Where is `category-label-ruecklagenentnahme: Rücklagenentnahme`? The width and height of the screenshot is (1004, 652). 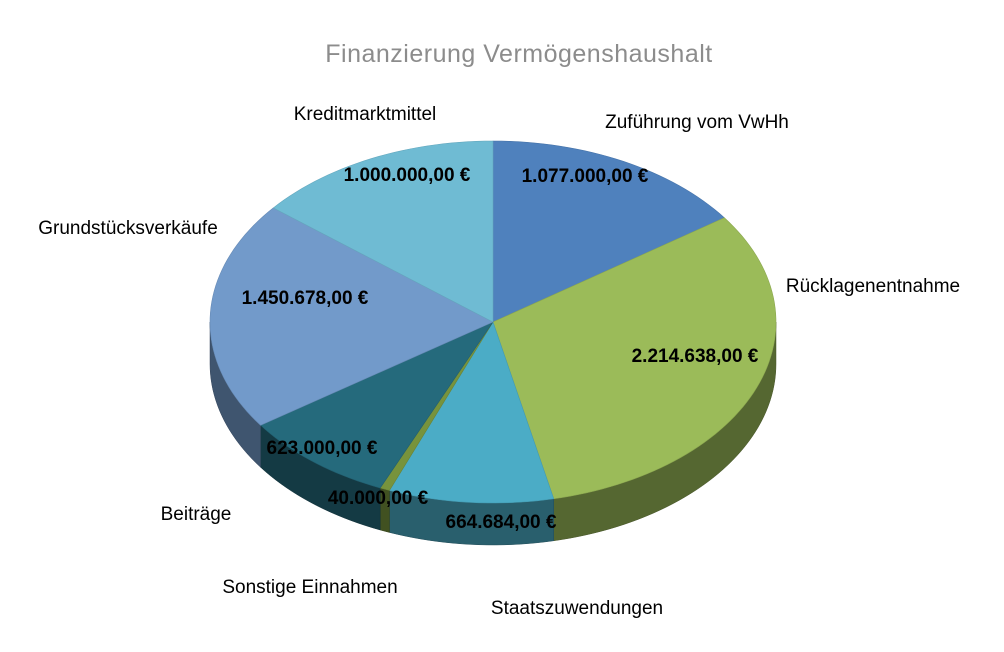
category-label-ruecklagenentnahme: Rücklagenentnahme is located at coordinates (873, 286).